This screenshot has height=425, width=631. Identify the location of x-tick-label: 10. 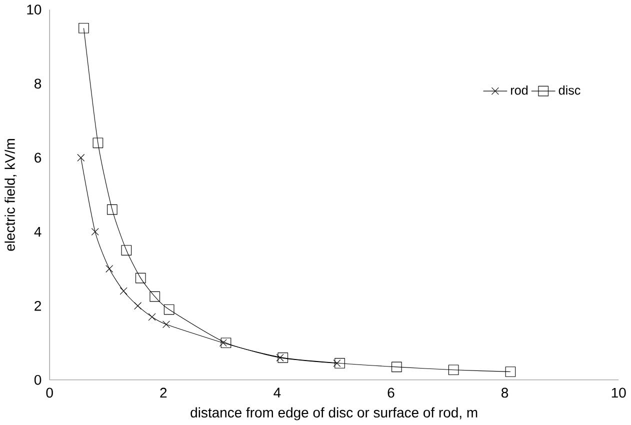
(619, 393).